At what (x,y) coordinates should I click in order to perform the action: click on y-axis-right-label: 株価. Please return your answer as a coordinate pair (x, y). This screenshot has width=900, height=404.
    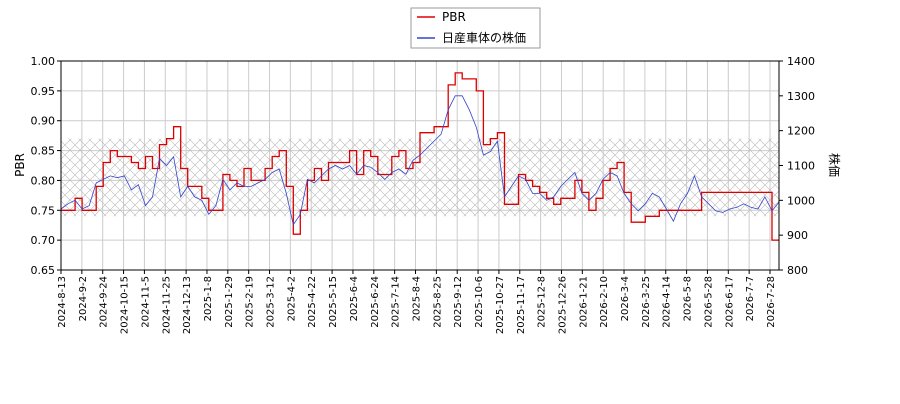
    Looking at the image, I should click on (834, 165).